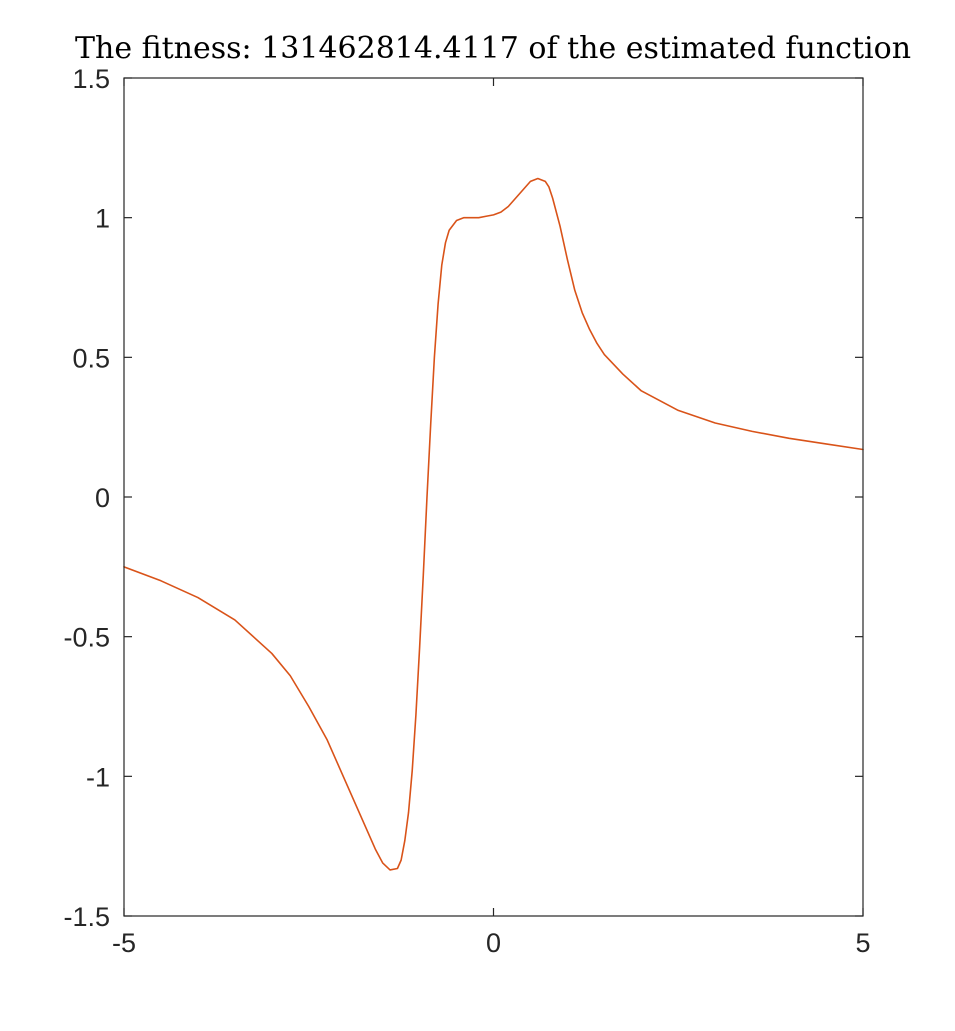 The image size is (955, 1031). Describe the element at coordinates (102, 498) in the screenshot. I see `y-tick-label: 0` at that location.